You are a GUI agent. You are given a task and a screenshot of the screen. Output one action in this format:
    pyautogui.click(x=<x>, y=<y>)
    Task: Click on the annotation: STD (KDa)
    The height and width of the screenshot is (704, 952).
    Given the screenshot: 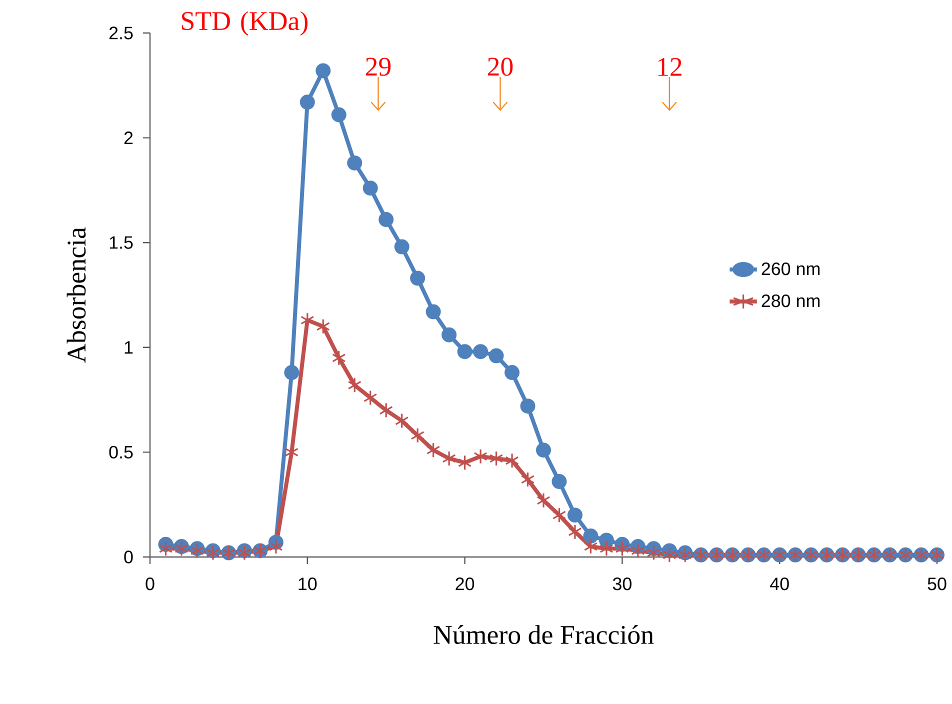 What is the action you would take?
    pyautogui.click(x=245, y=23)
    